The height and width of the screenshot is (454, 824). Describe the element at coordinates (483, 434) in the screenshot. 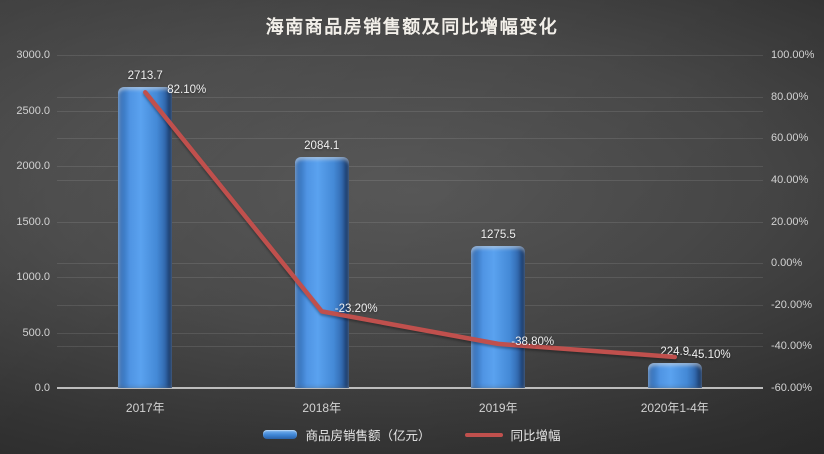

I see `line-series-marker-icon` at that location.